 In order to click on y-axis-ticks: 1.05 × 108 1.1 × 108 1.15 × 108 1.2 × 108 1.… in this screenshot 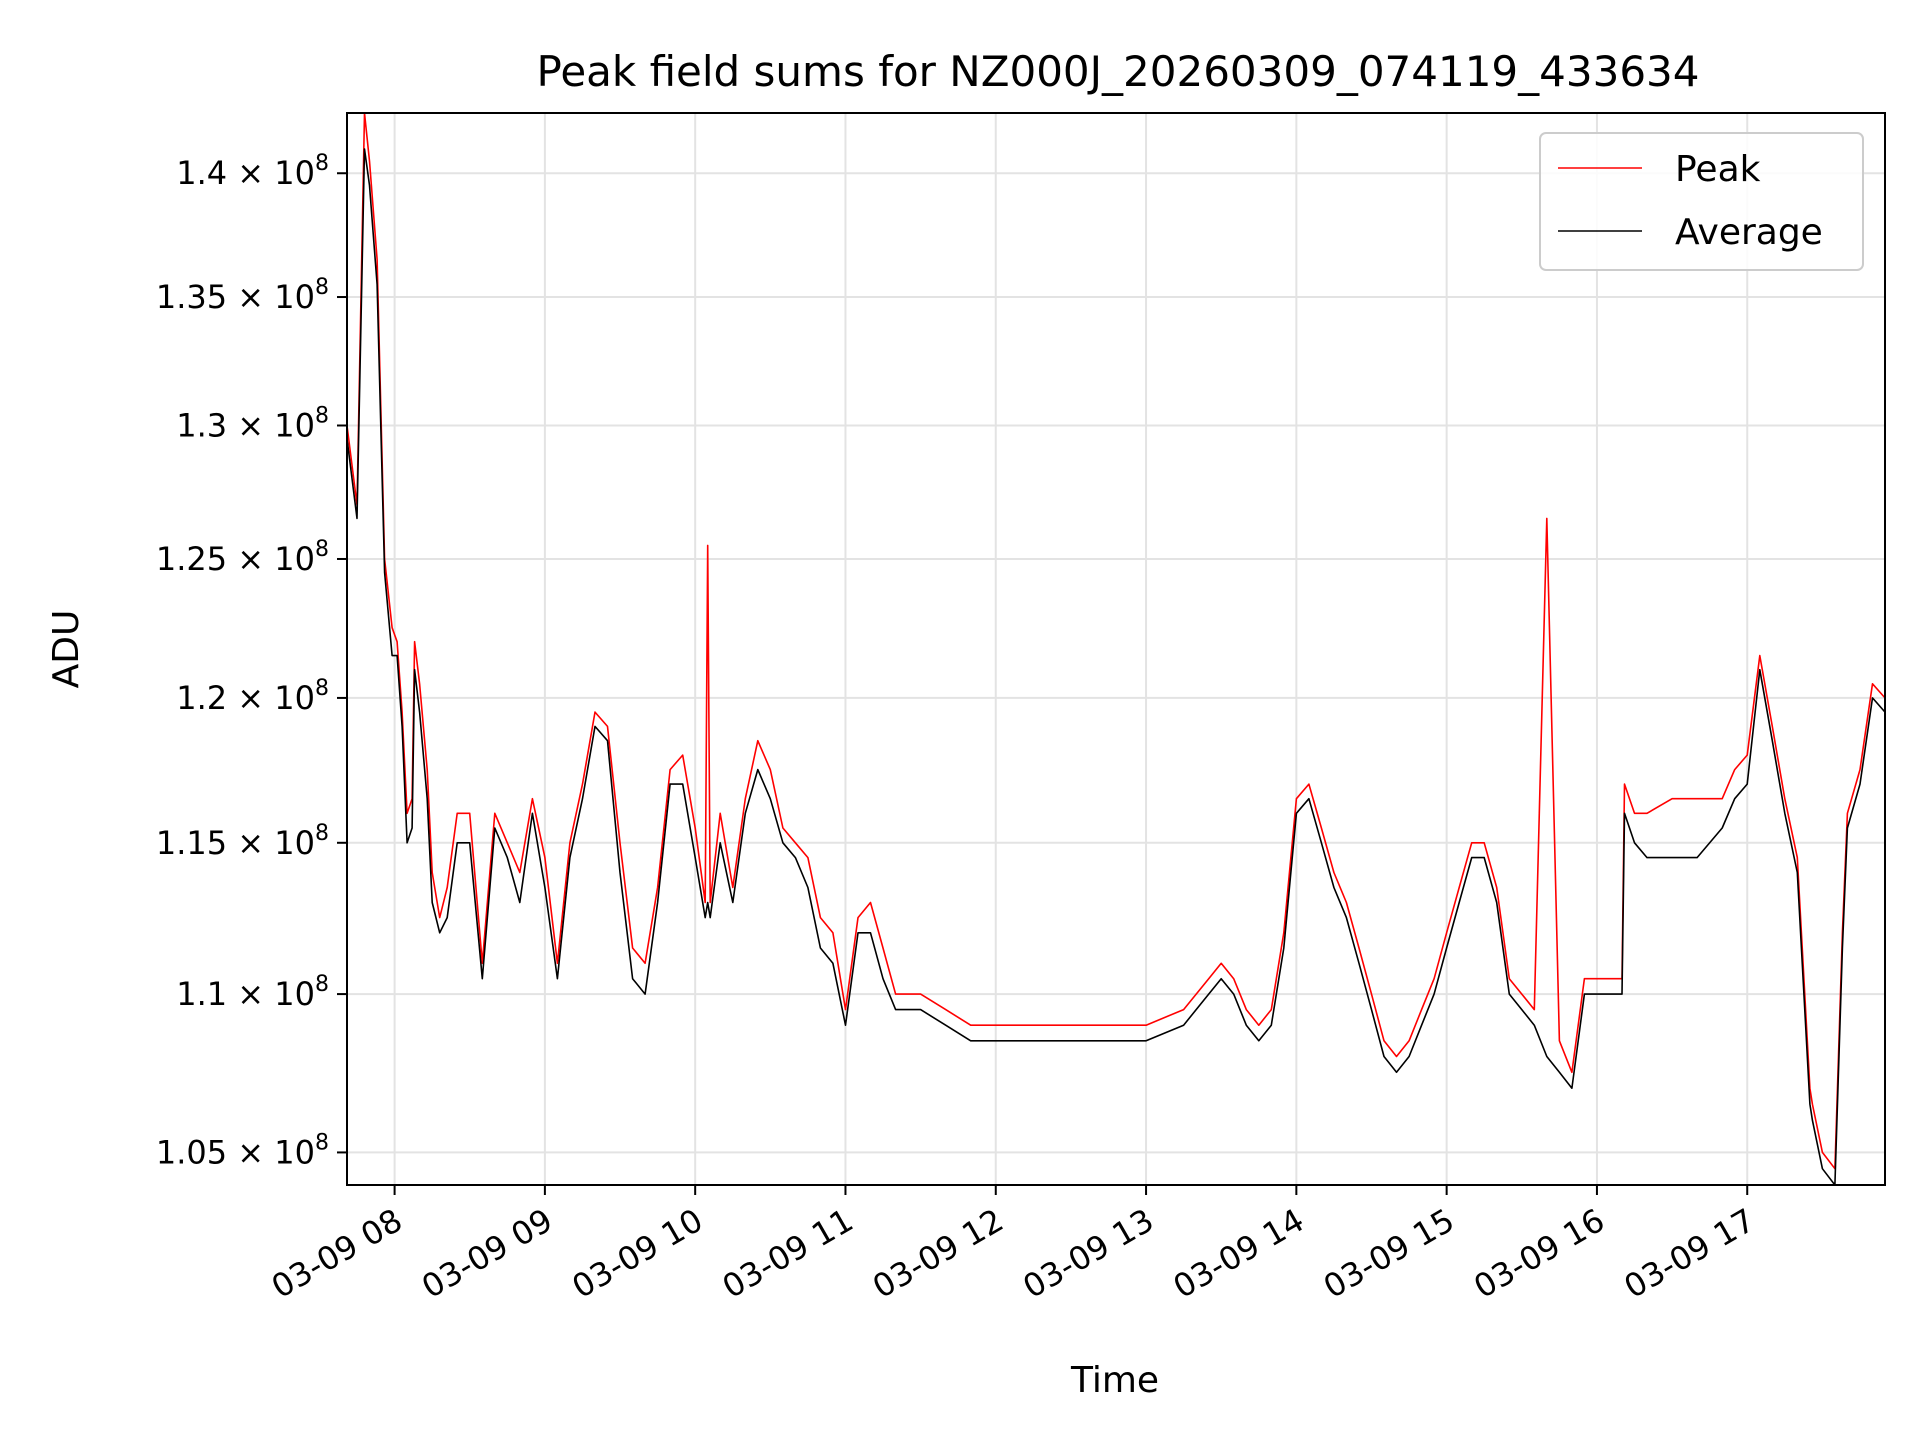, I will do `click(251, 661)`.